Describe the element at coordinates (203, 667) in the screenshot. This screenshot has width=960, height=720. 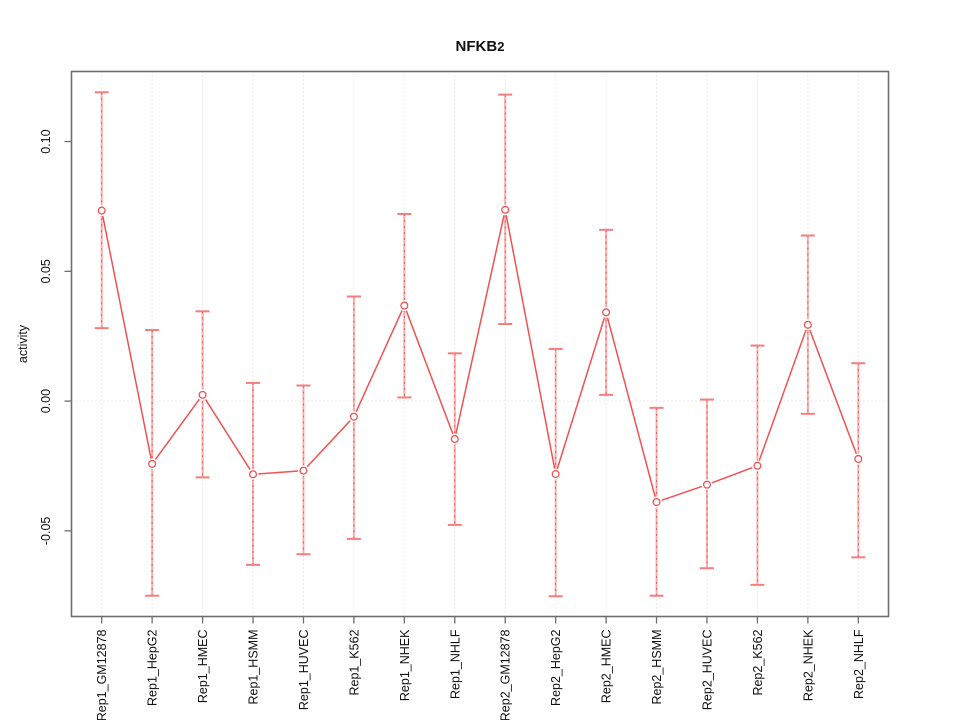
I see `x-tick-label: Rep1_HMEC` at that location.